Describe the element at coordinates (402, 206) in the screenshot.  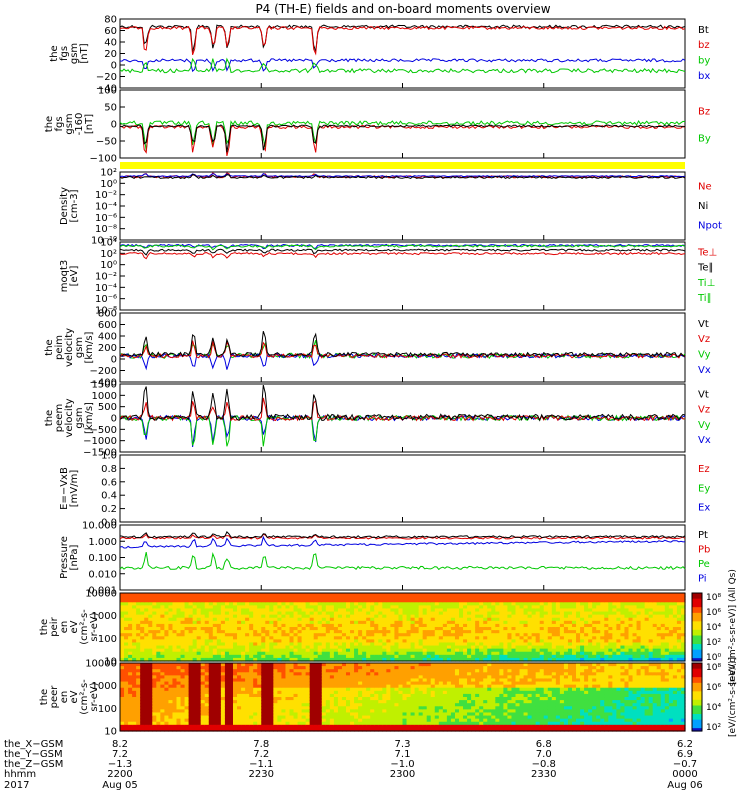
I see `density-frame` at that location.